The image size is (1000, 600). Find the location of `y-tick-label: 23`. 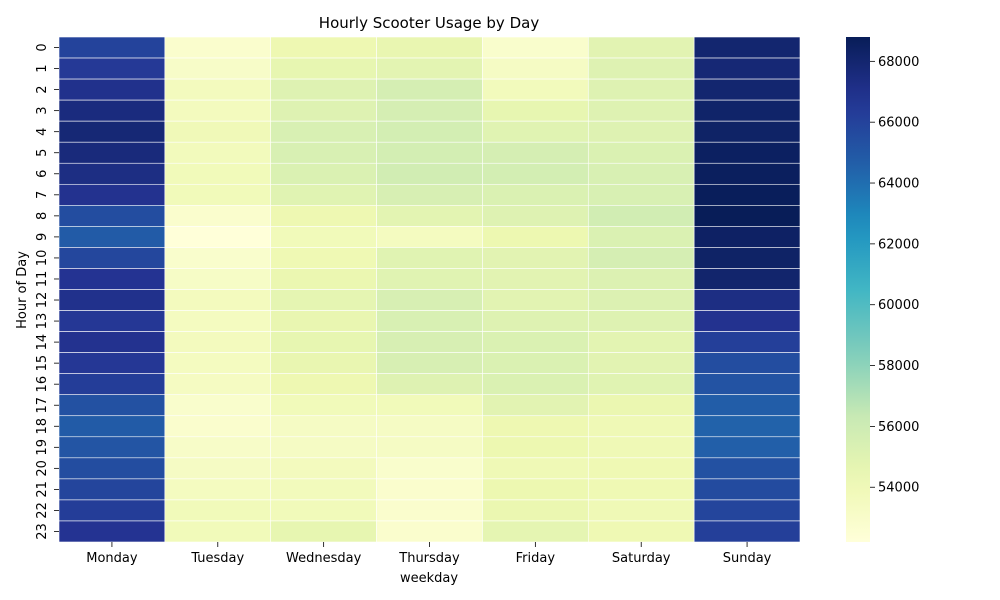

y-tick-label: 23 is located at coordinates (42, 531).